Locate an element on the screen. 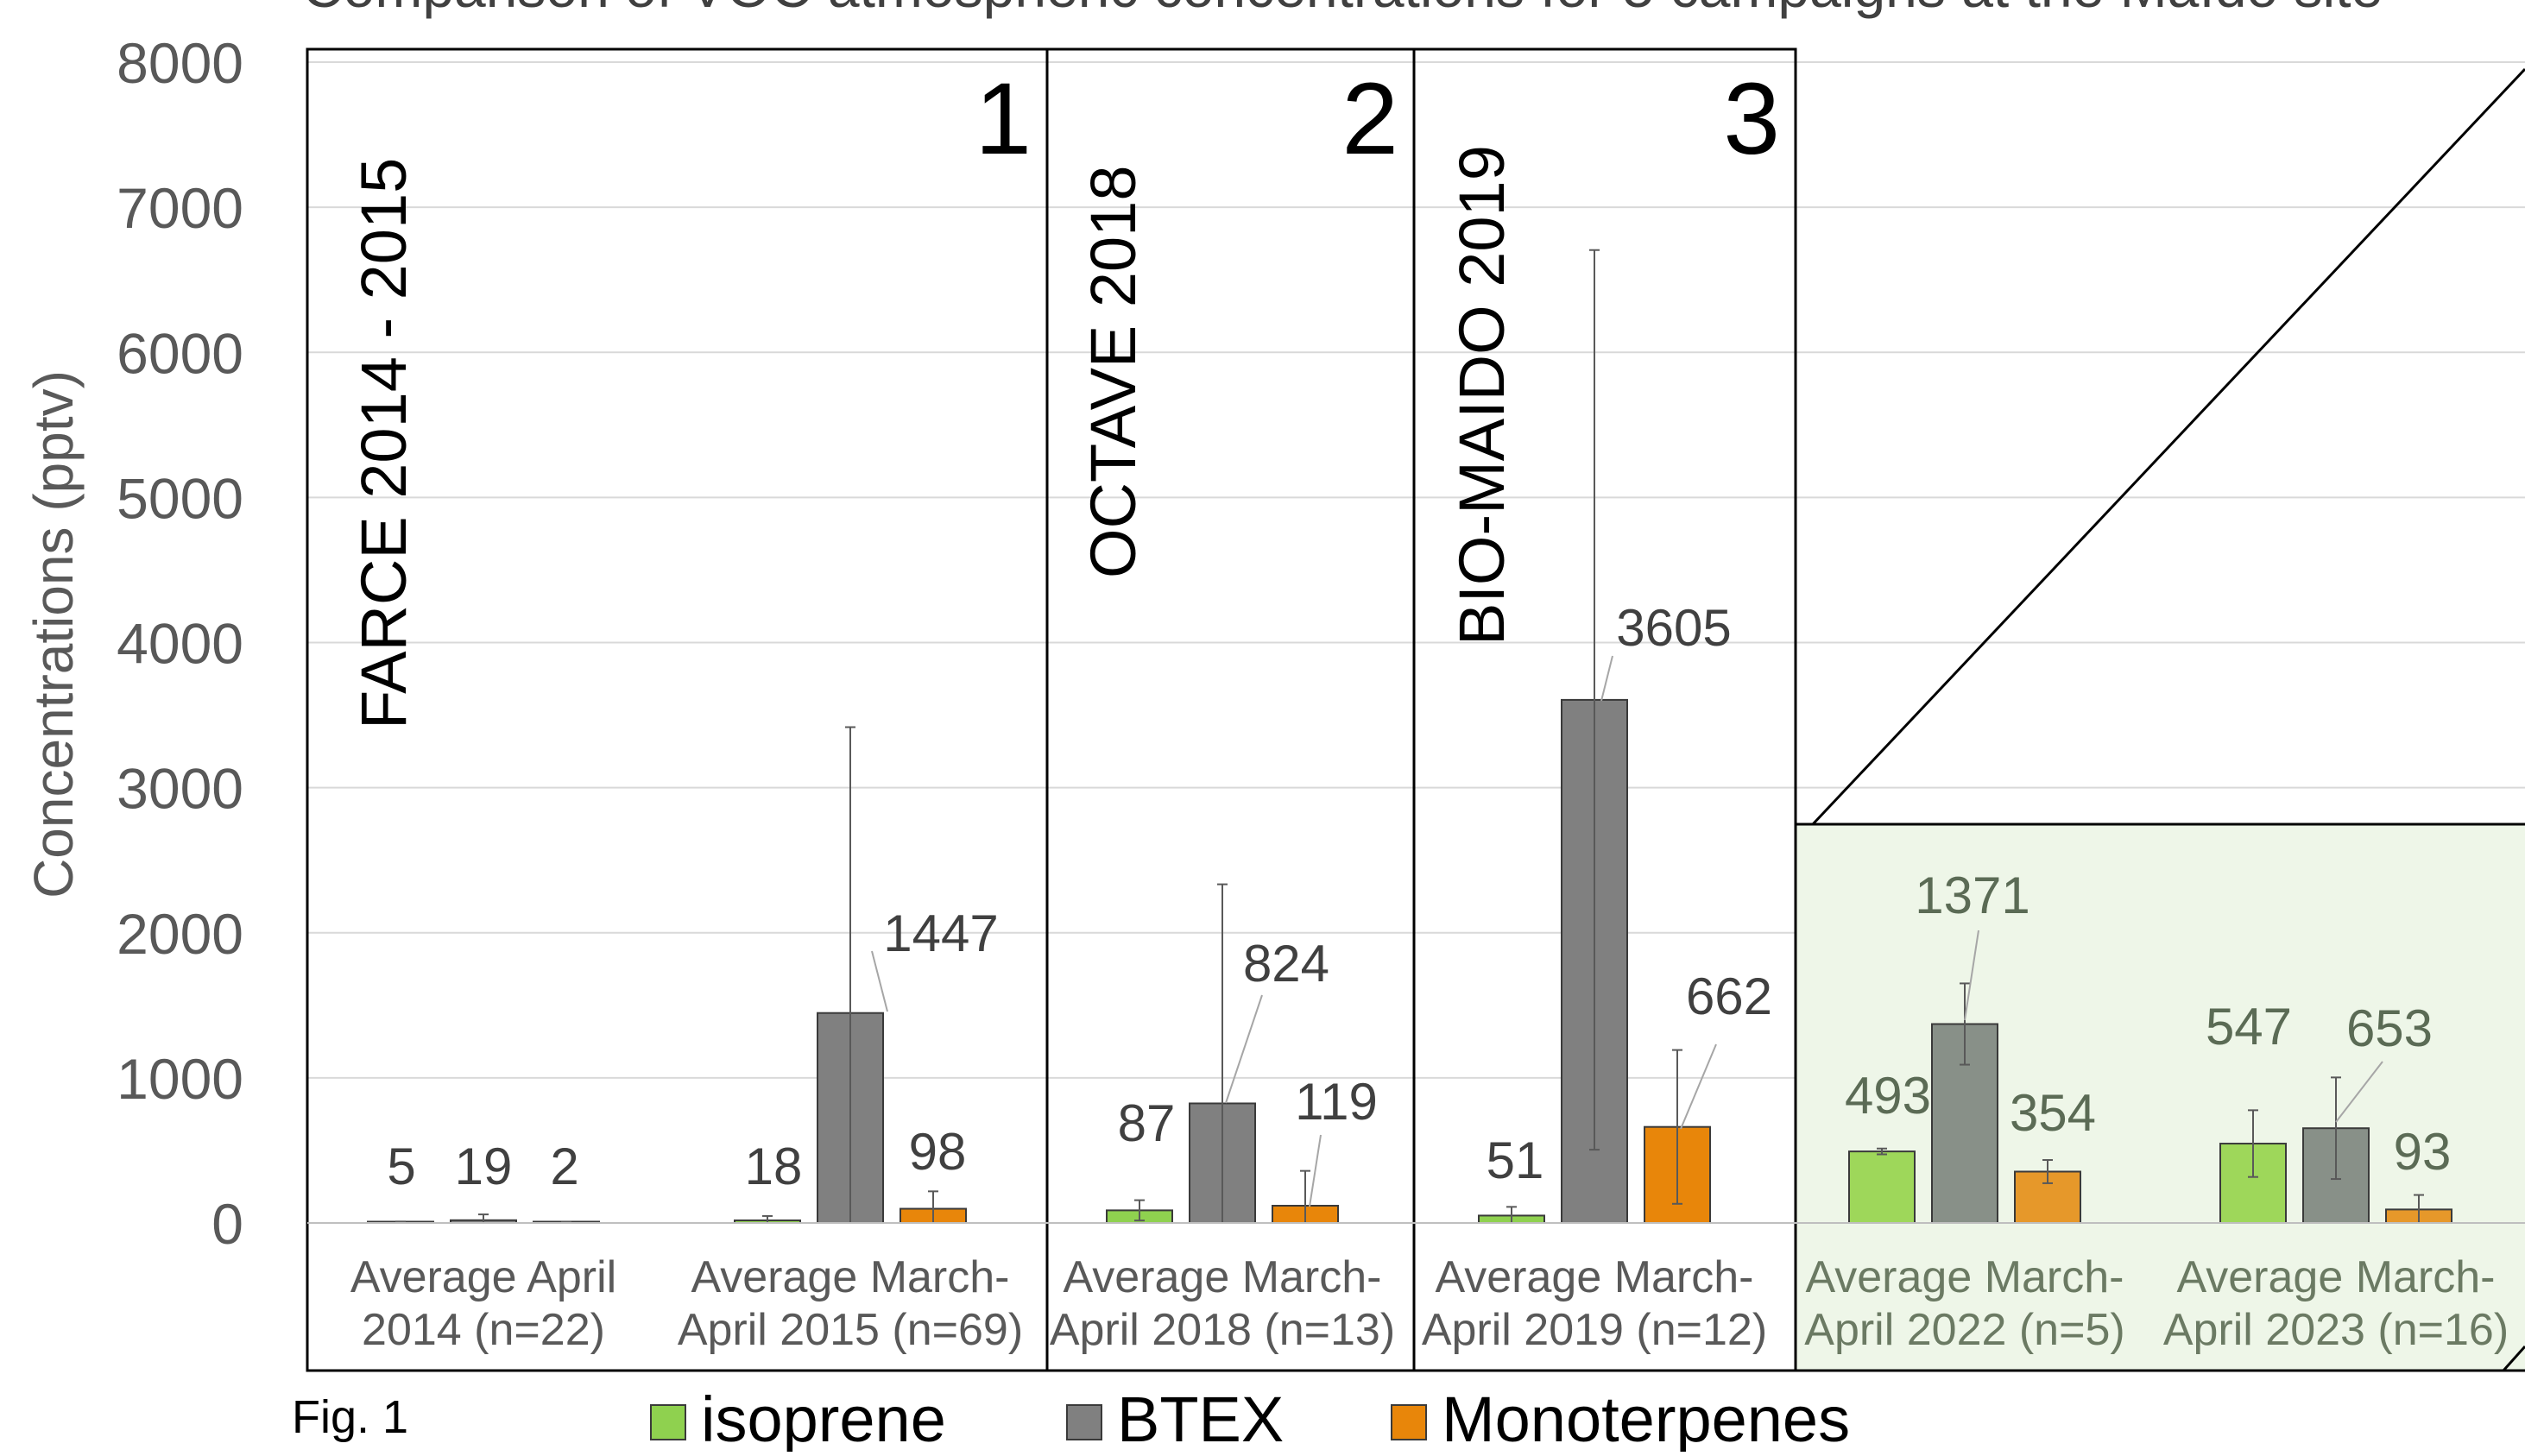  data-label: 662 is located at coordinates (1729, 997).